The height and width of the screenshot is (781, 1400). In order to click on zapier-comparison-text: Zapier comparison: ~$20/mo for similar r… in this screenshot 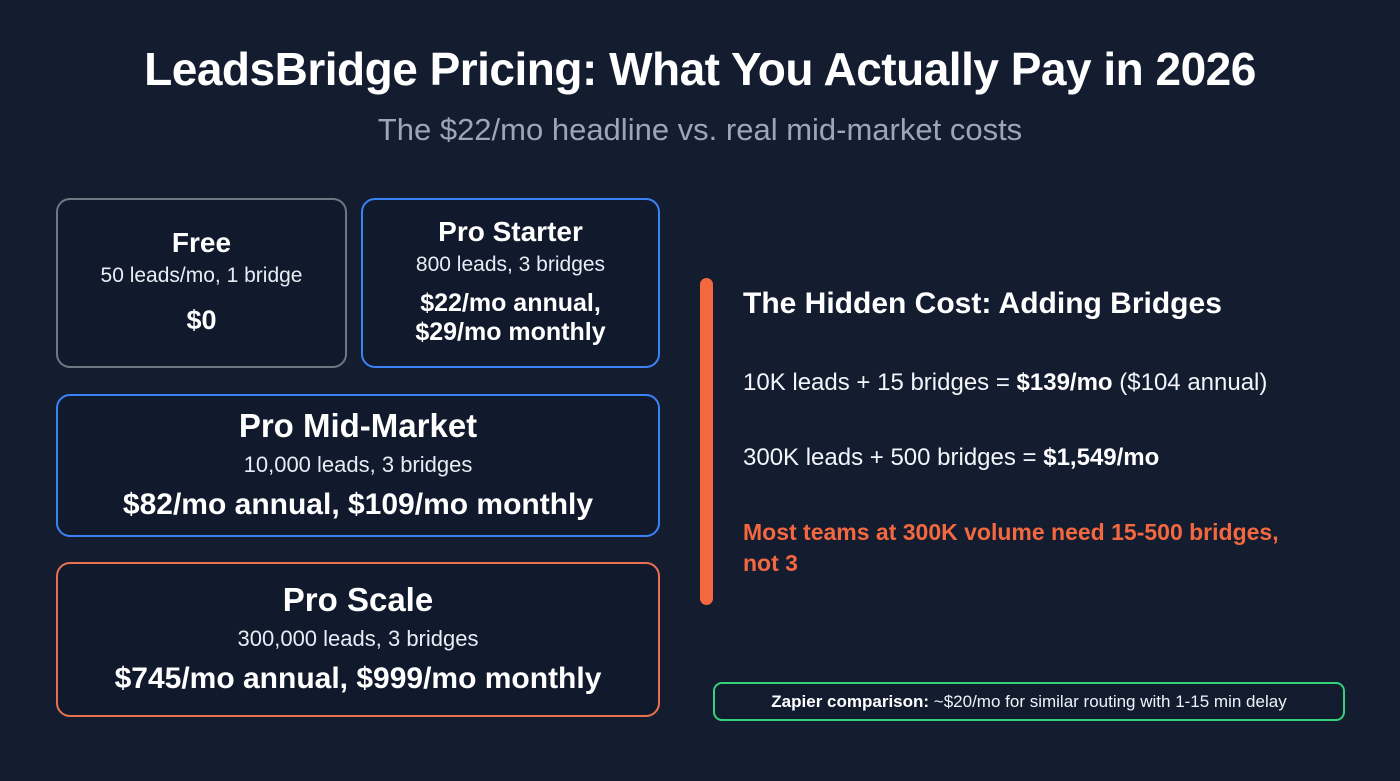, I will do `click(1028, 702)`.